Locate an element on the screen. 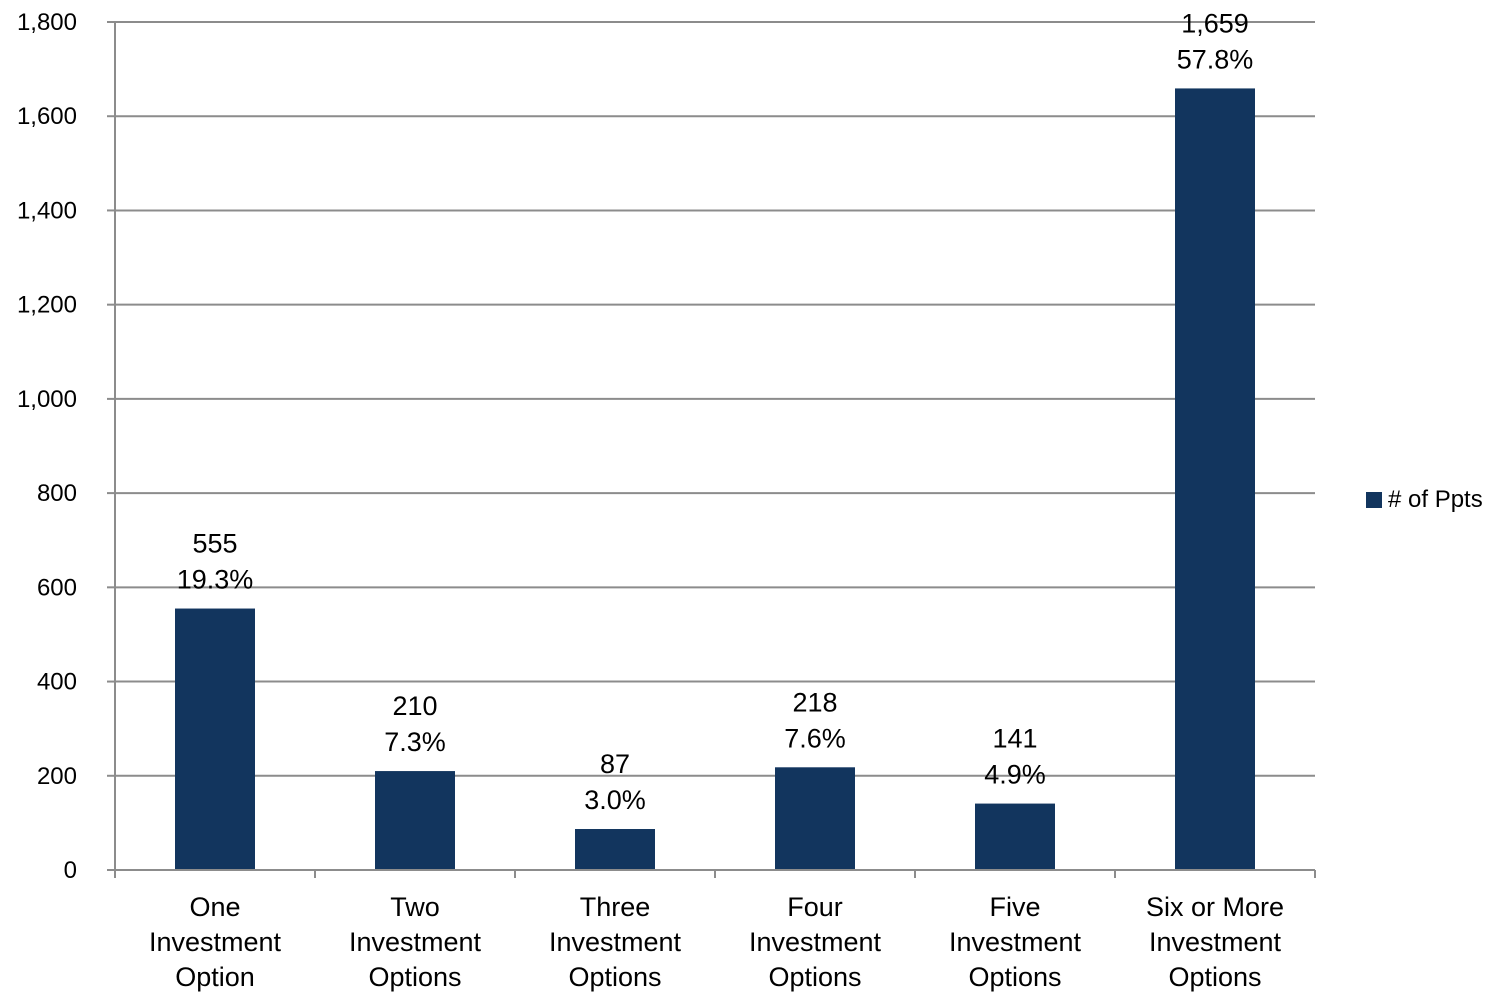  data-label-percent: 7.3% is located at coordinates (415, 742).